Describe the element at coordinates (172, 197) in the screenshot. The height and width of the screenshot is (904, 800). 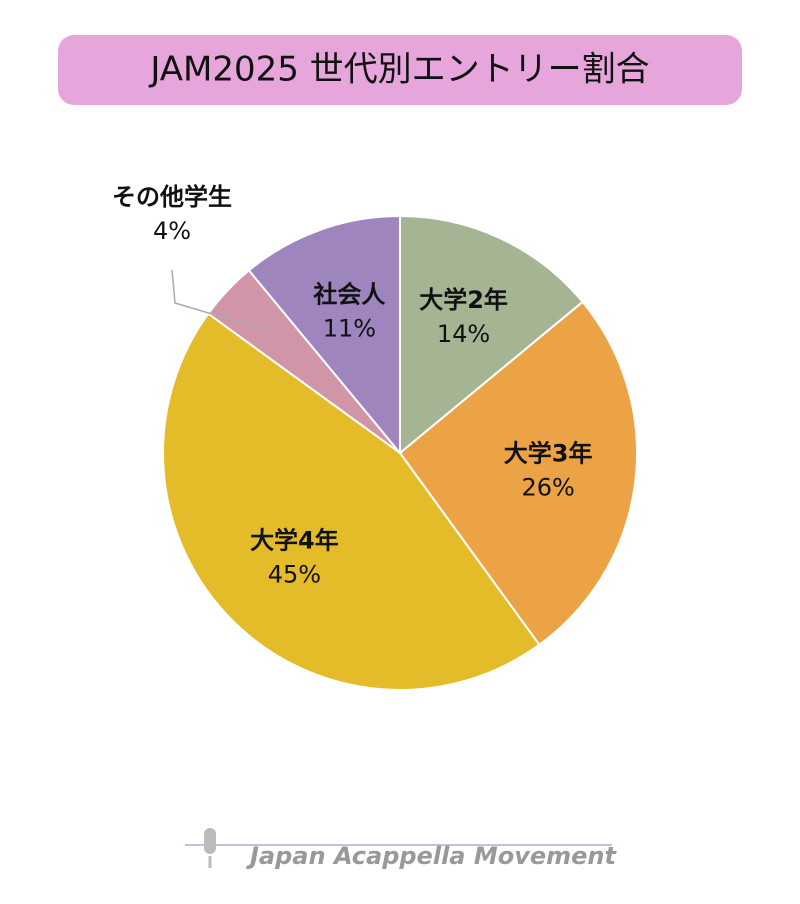
I see `slice-label: その他学生` at that location.